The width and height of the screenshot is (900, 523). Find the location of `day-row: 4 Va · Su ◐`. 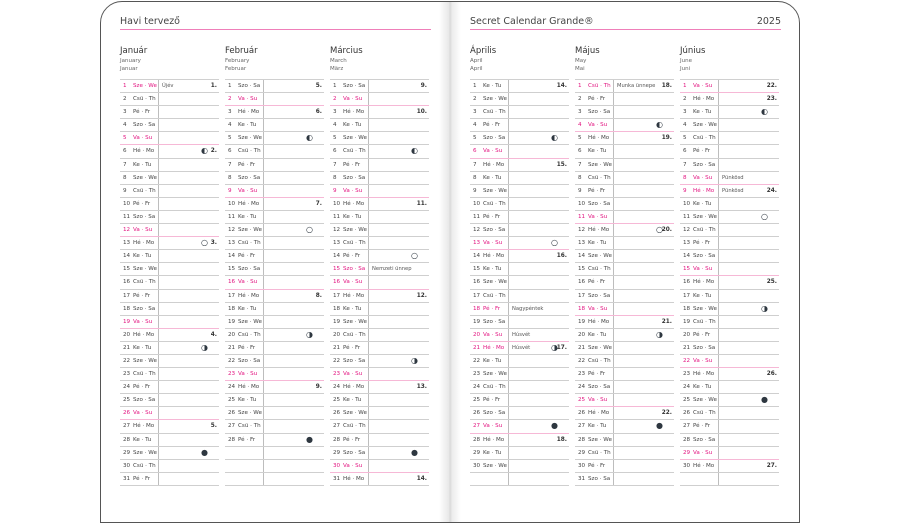

day-row: 4 Va · Su ◐ is located at coordinates (624, 126).